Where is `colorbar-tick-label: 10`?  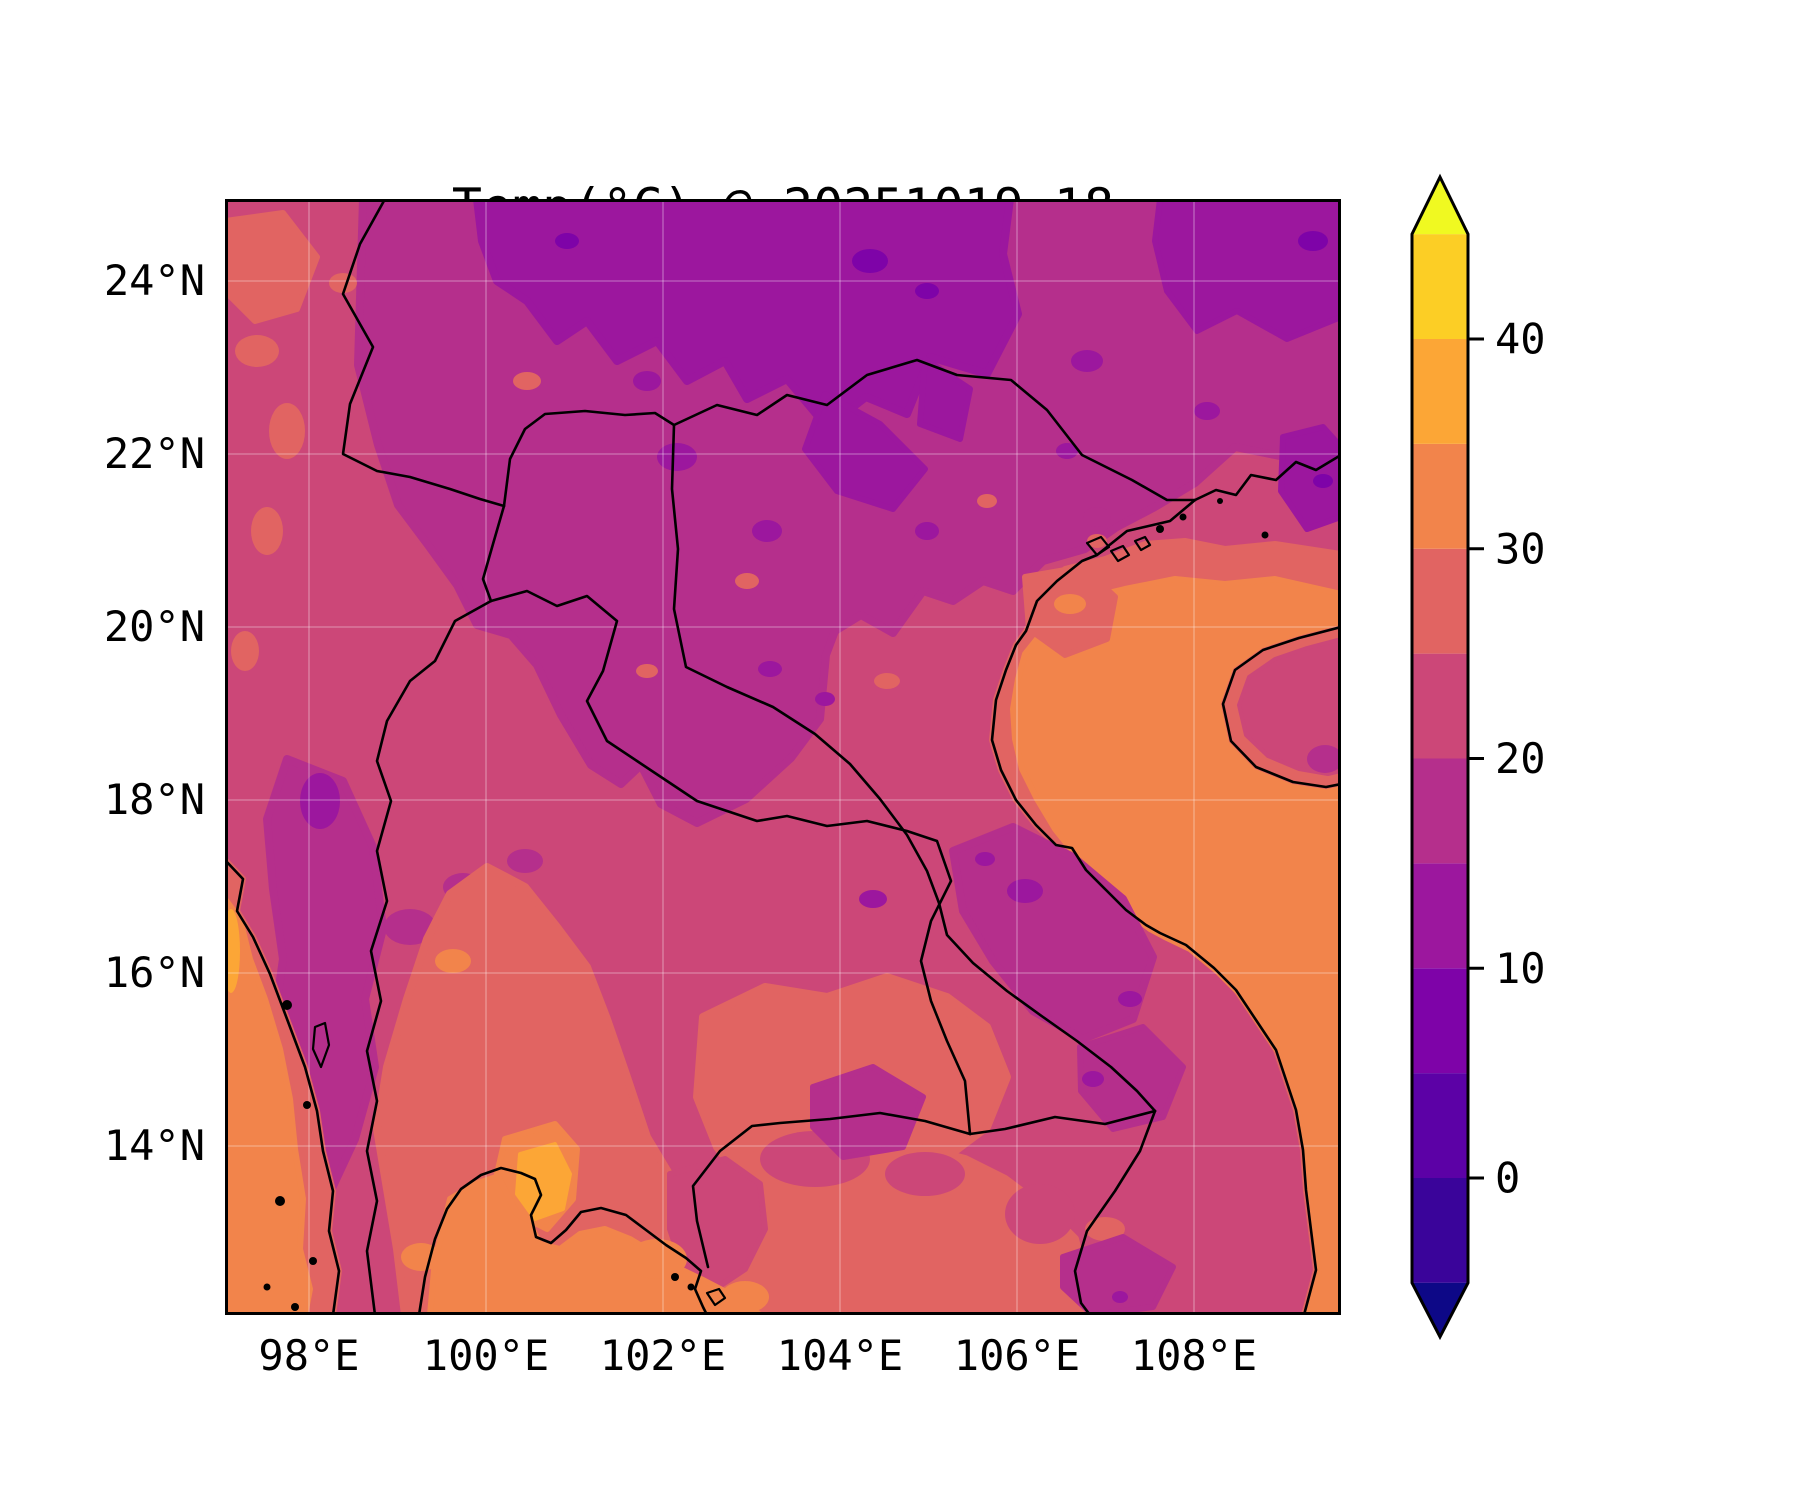
colorbar-tick-label: 10 is located at coordinates (1520, 968).